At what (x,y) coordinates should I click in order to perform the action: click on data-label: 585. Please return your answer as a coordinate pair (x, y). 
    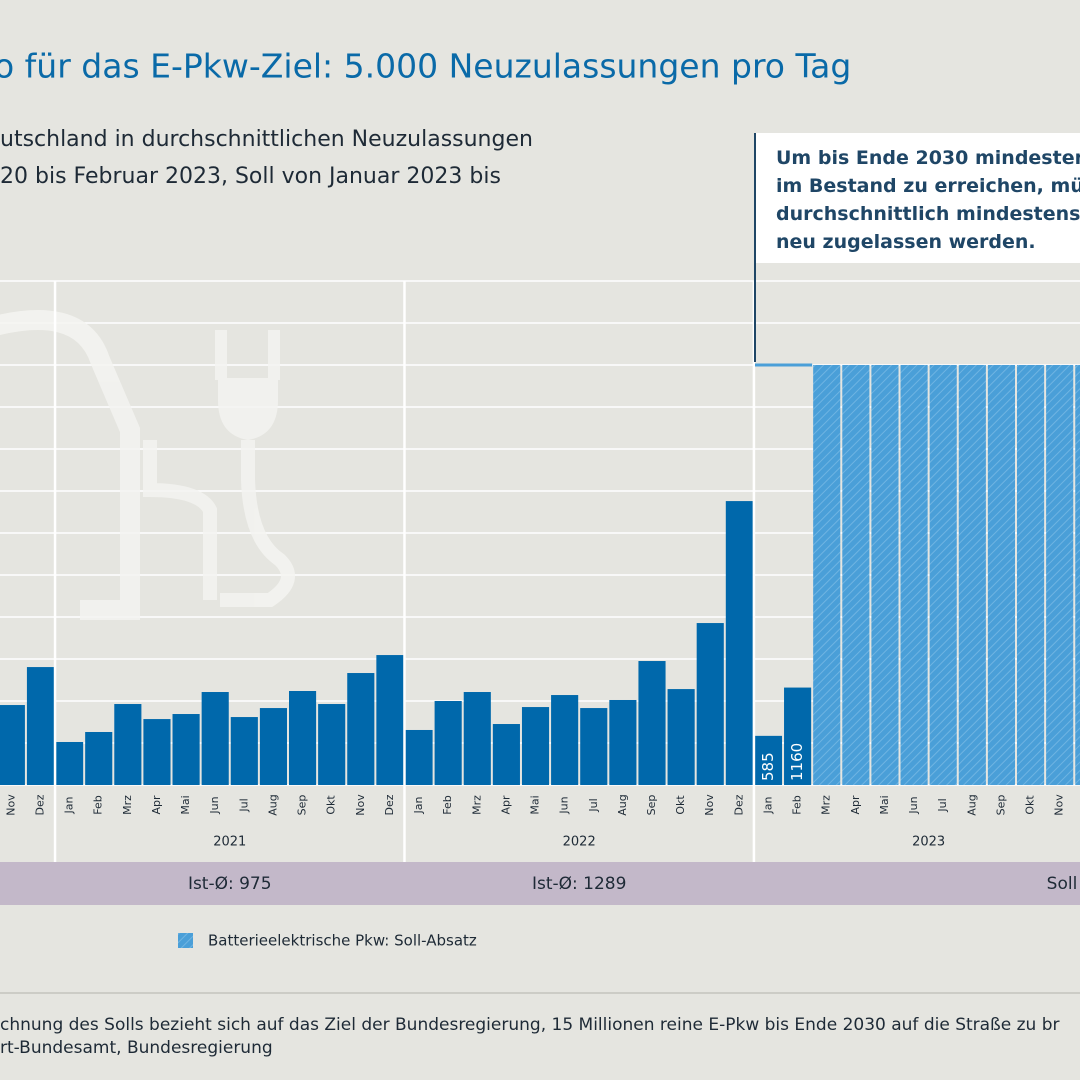
    Looking at the image, I should click on (768, 766).